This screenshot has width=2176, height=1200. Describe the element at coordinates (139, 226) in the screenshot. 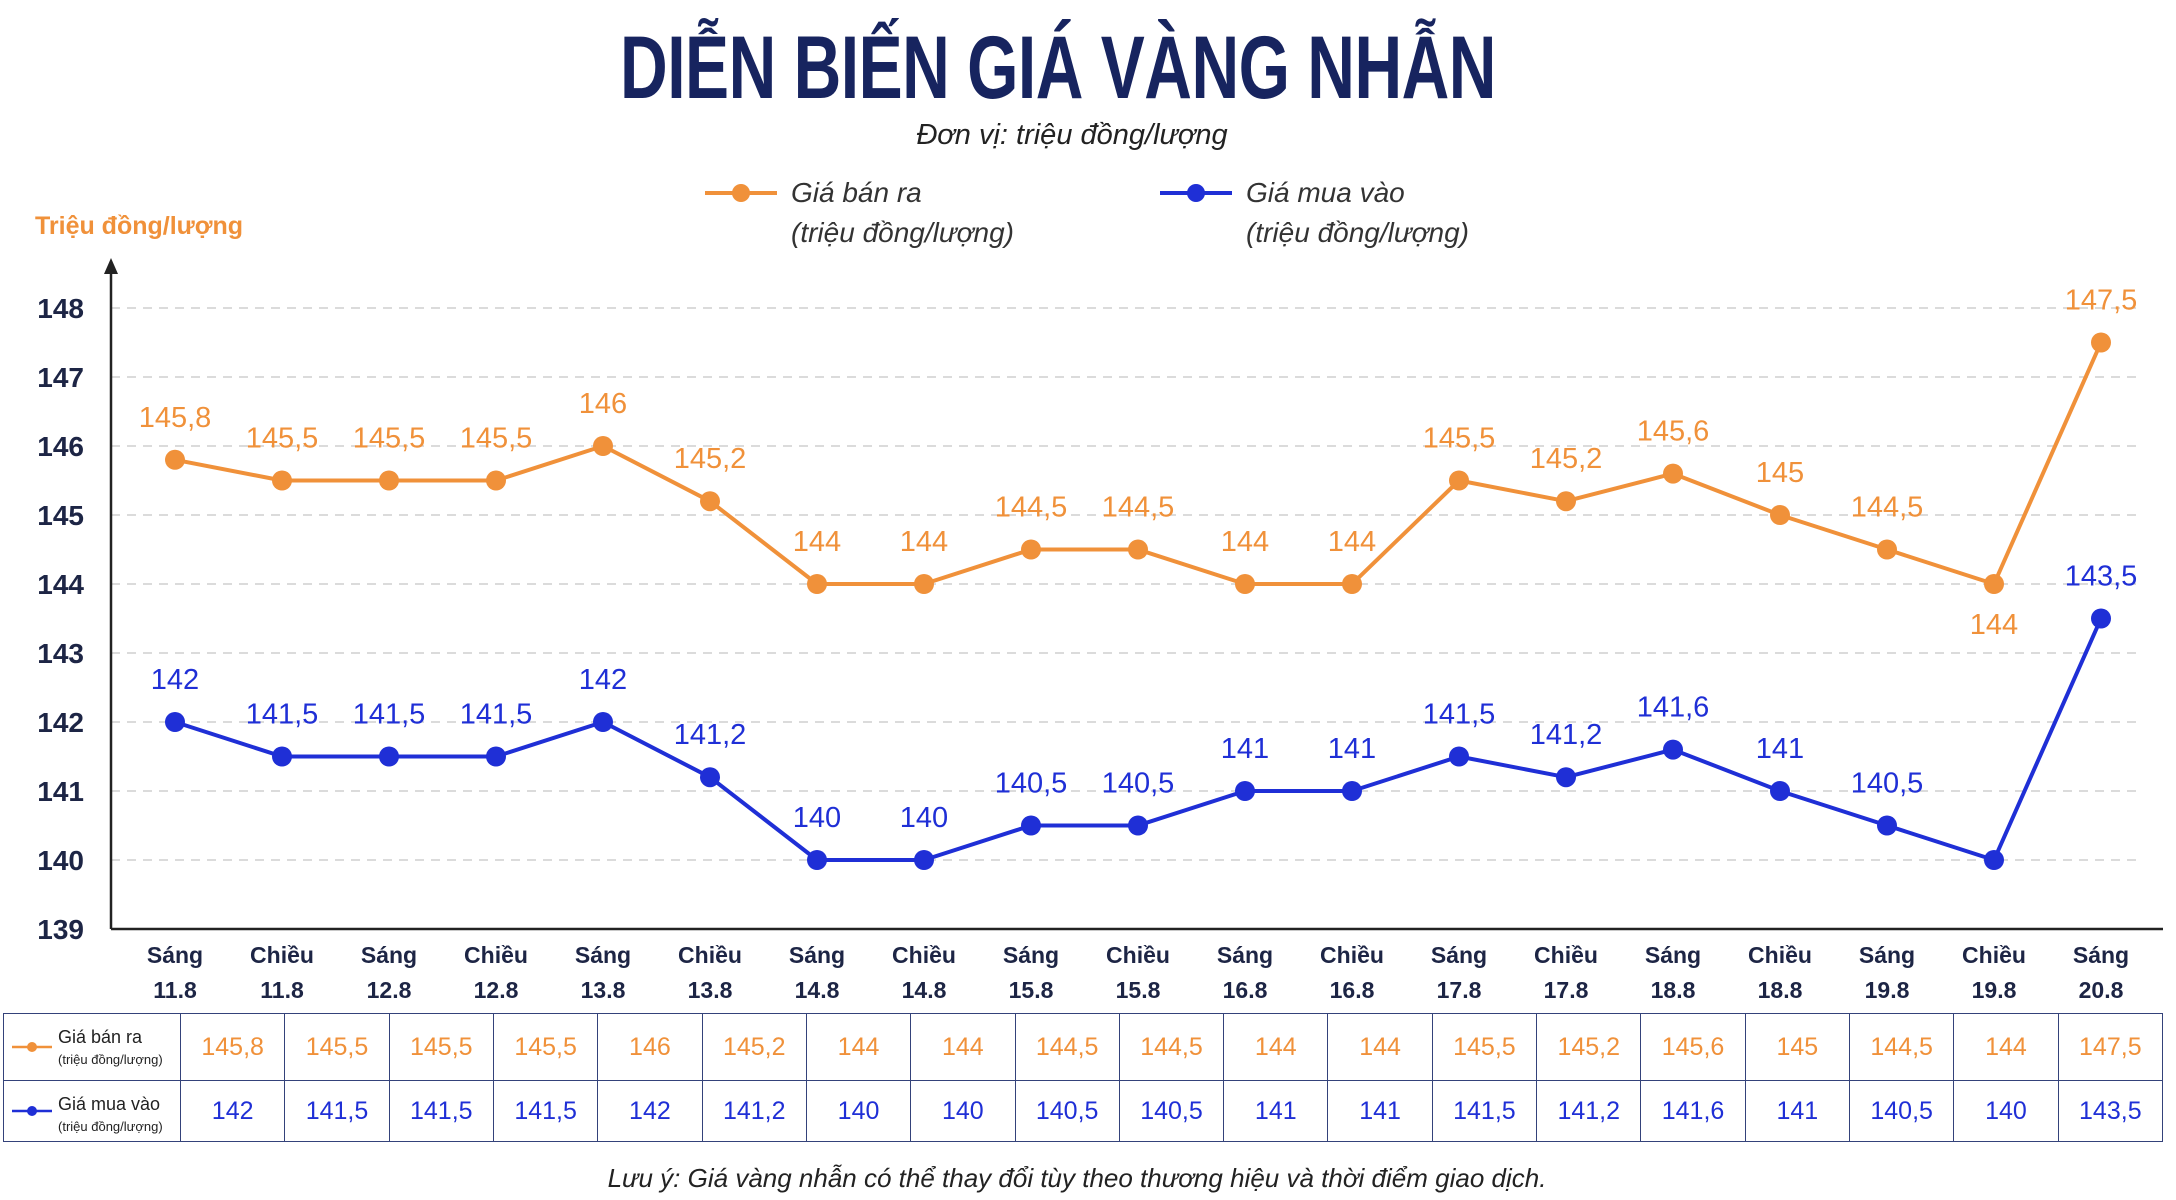

I see `y-axis-label: Triệu đồng/lượng` at that location.